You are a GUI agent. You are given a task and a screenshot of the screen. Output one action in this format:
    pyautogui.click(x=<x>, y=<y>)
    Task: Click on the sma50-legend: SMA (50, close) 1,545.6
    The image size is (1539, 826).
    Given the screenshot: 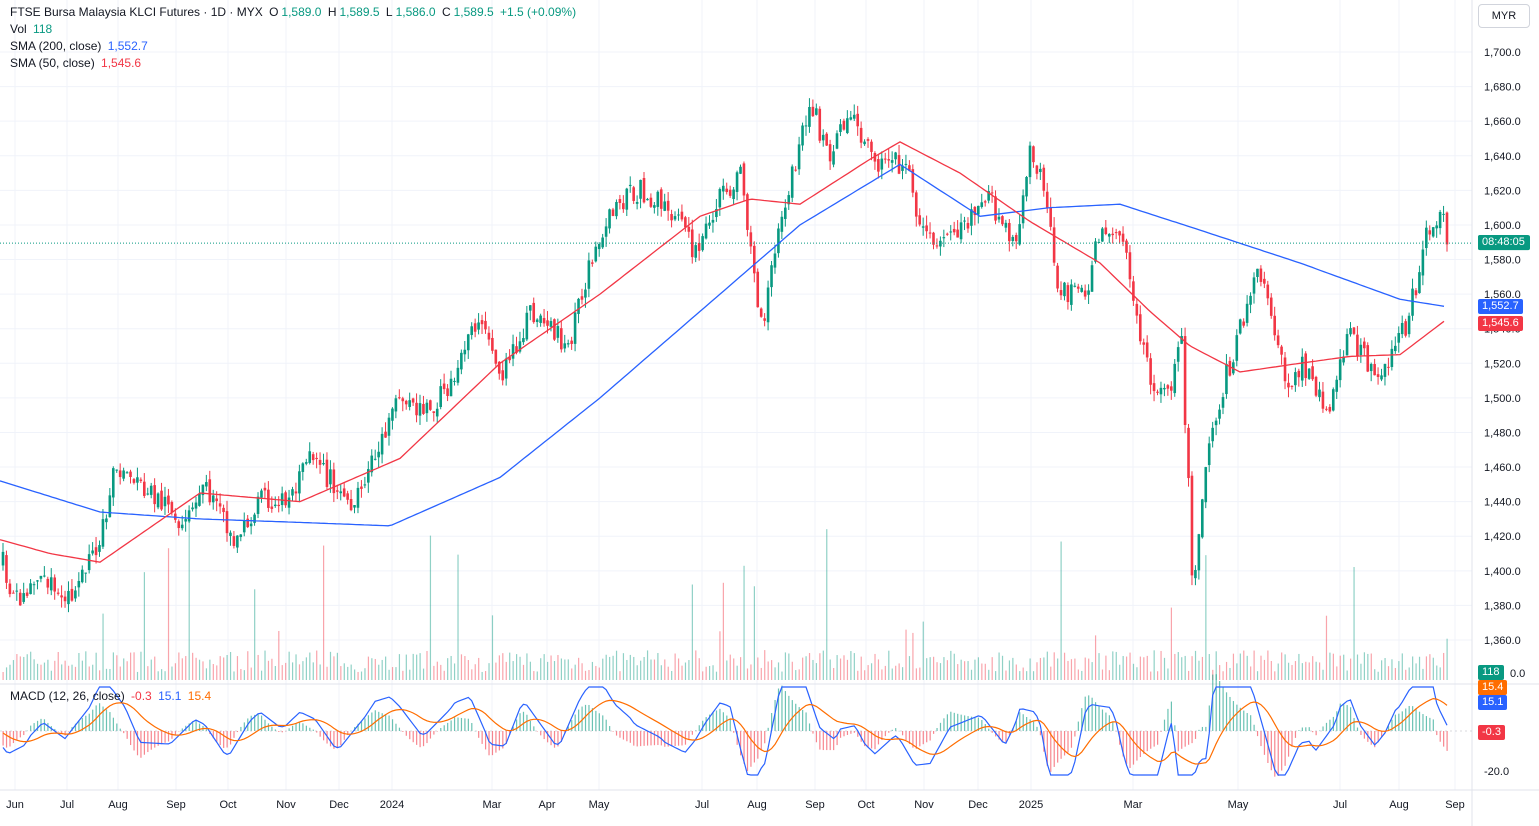 What is the action you would take?
    pyautogui.click(x=77, y=63)
    